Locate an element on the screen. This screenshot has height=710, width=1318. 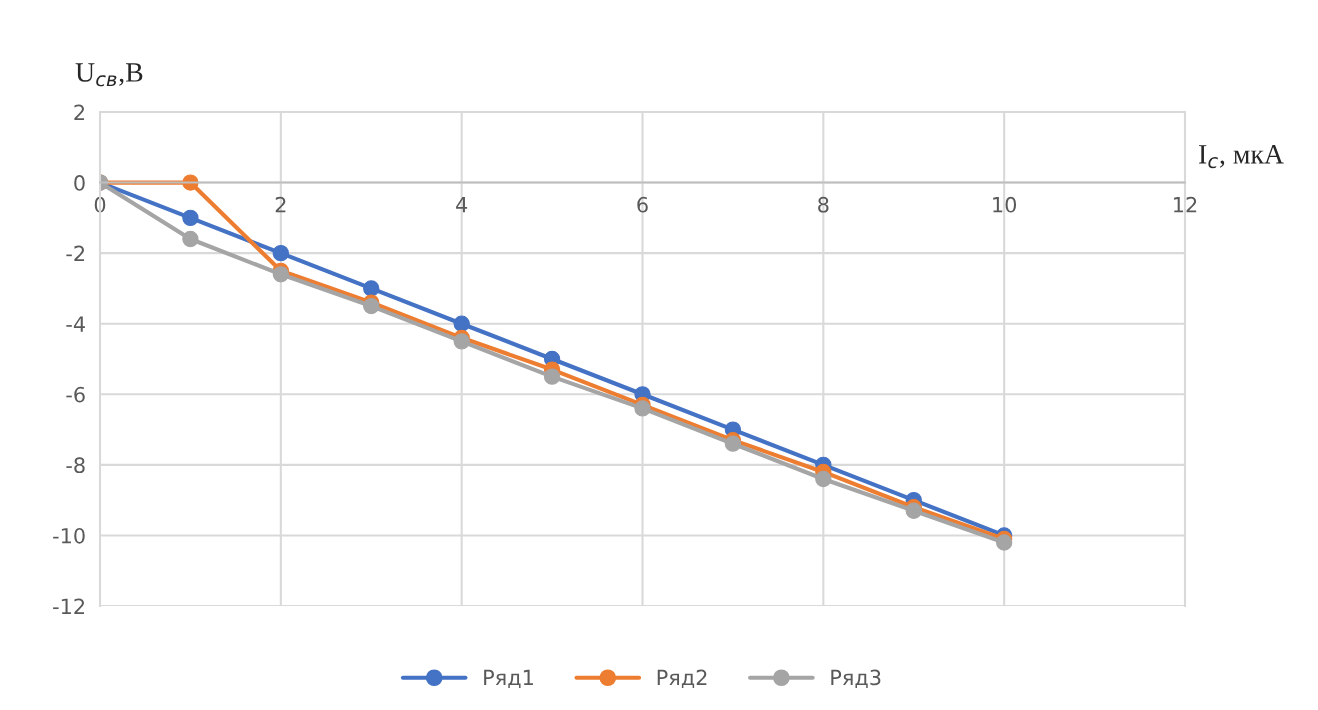
y-tick-label: -12 is located at coordinates (69, 606).